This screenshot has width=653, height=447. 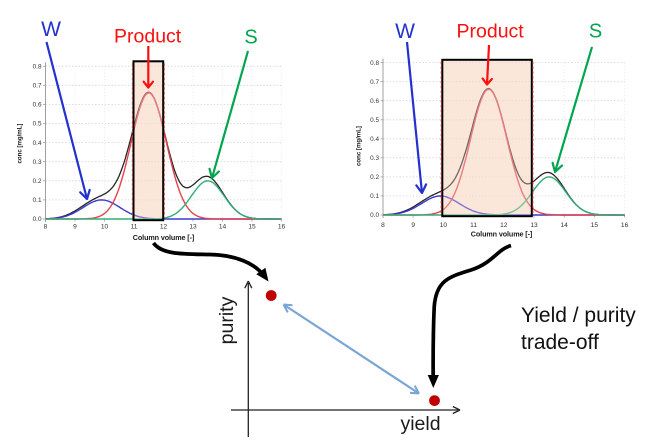 I want to click on svg-text: Yield / purity, so click(x=578, y=315).